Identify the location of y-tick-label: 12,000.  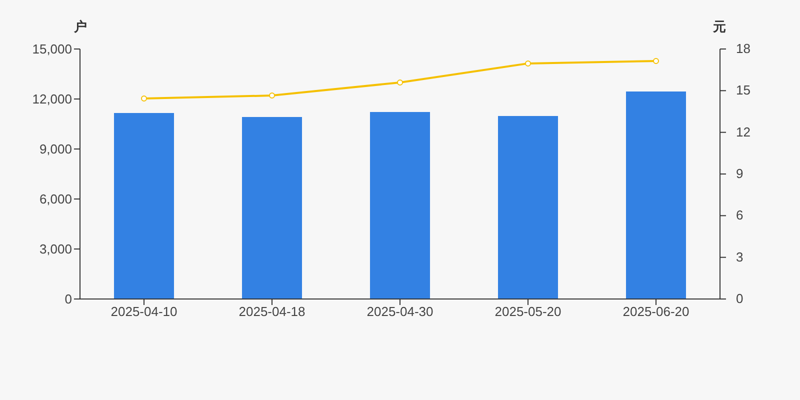
(52, 99).